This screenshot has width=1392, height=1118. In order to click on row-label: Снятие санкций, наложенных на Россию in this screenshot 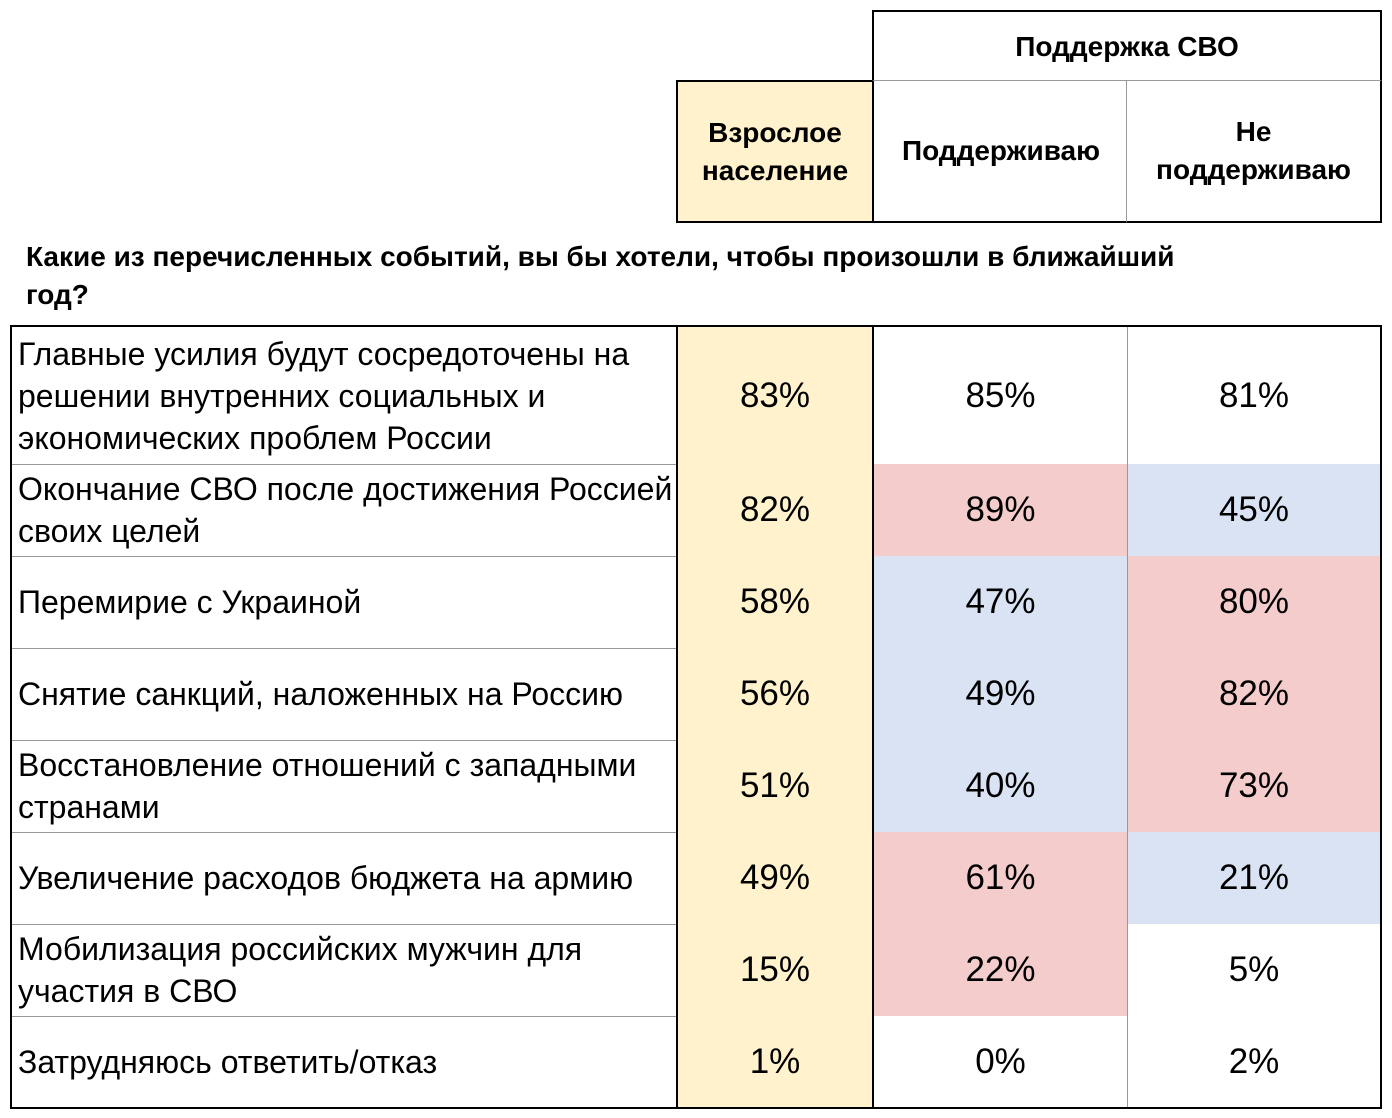, I will do `click(345, 694)`.